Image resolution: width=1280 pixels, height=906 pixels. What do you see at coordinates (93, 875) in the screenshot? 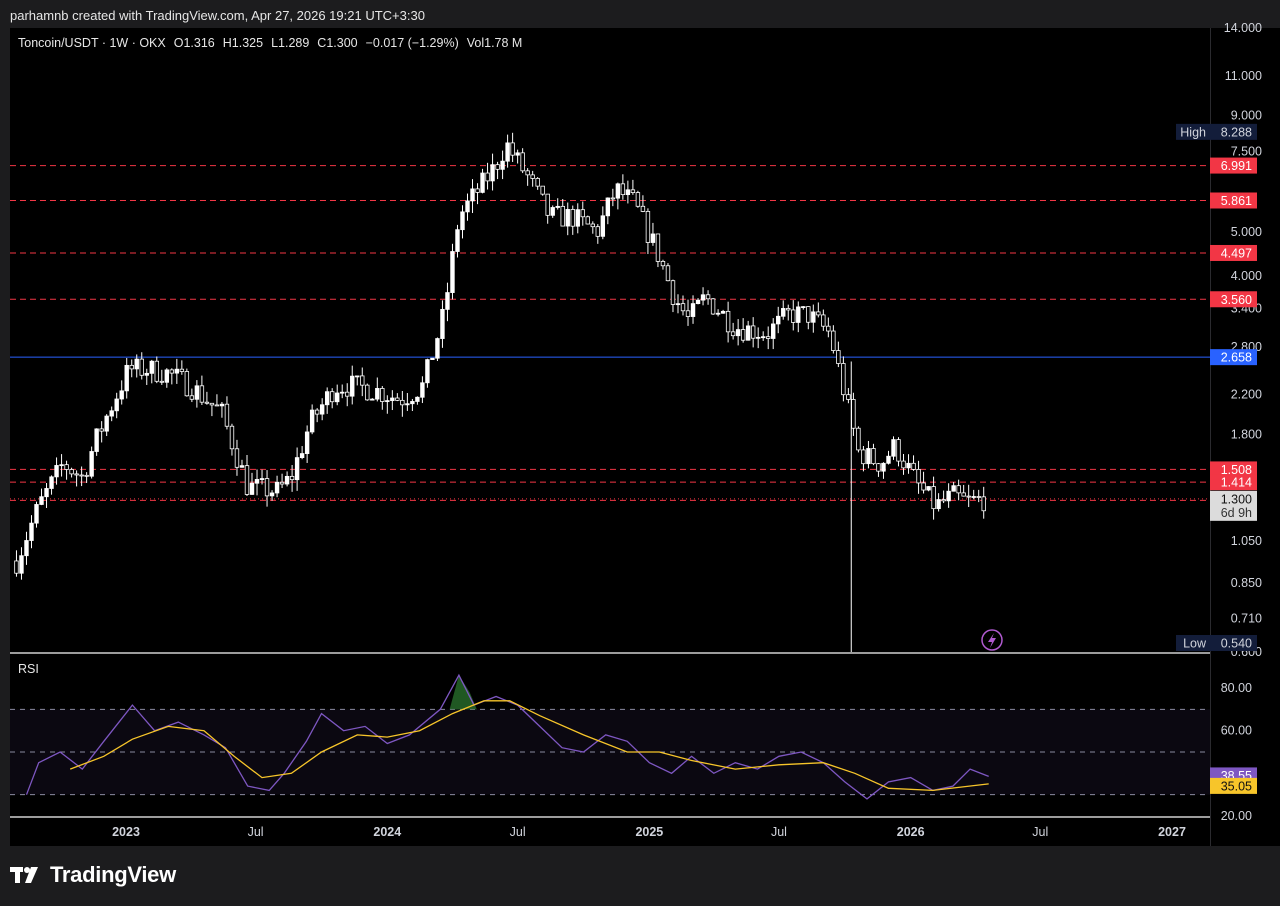
I see `tradingview-footer: TradingView` at bounding box center [93, 875].